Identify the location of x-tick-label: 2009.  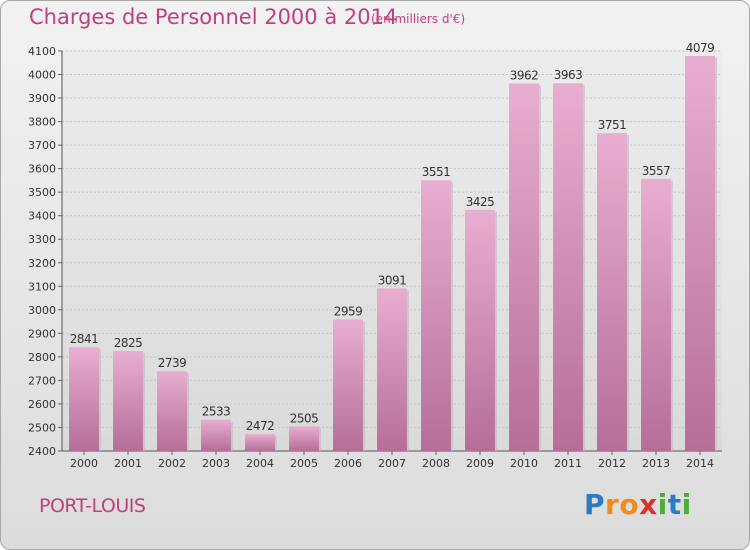
(480, 463).